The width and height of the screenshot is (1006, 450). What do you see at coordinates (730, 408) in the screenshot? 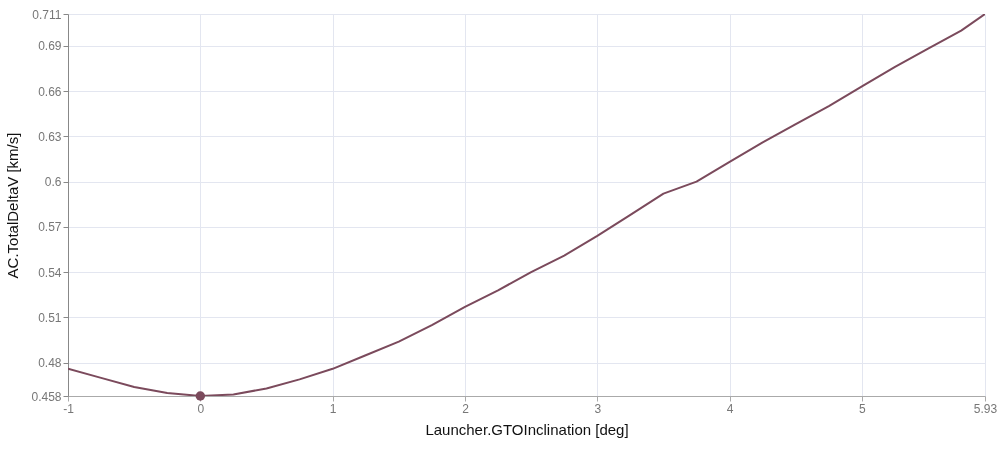
I see `x-tick-label: 4` at bounding box center [730, 408].